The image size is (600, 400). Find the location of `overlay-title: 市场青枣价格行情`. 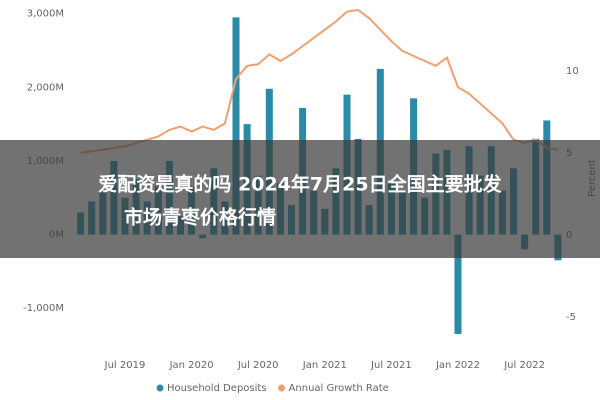

overlay-title: 市场青枣价格行情 is located at coordinates (200, 217).